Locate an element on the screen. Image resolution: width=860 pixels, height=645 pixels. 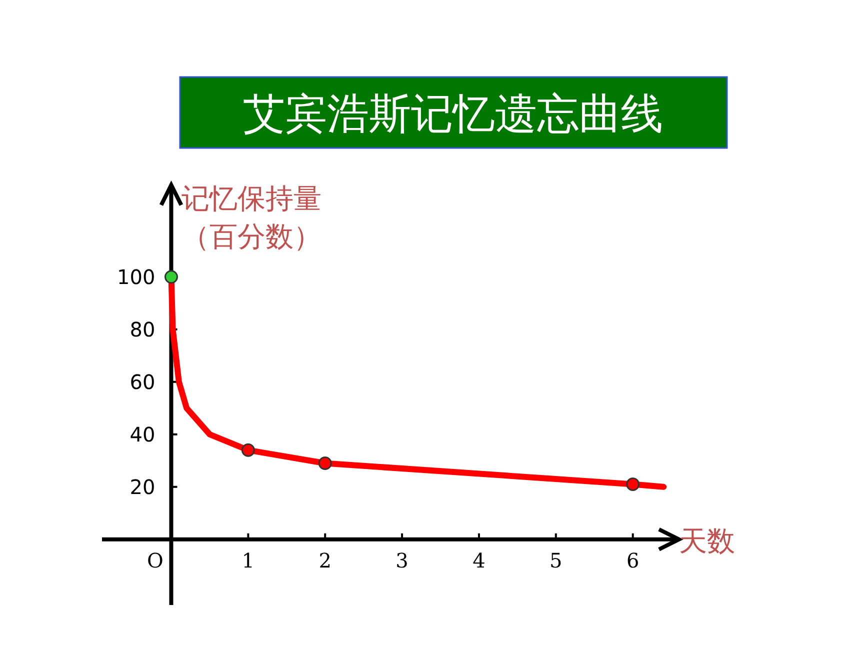
x-tick-label: 5 is located at coordinates (556, 560).